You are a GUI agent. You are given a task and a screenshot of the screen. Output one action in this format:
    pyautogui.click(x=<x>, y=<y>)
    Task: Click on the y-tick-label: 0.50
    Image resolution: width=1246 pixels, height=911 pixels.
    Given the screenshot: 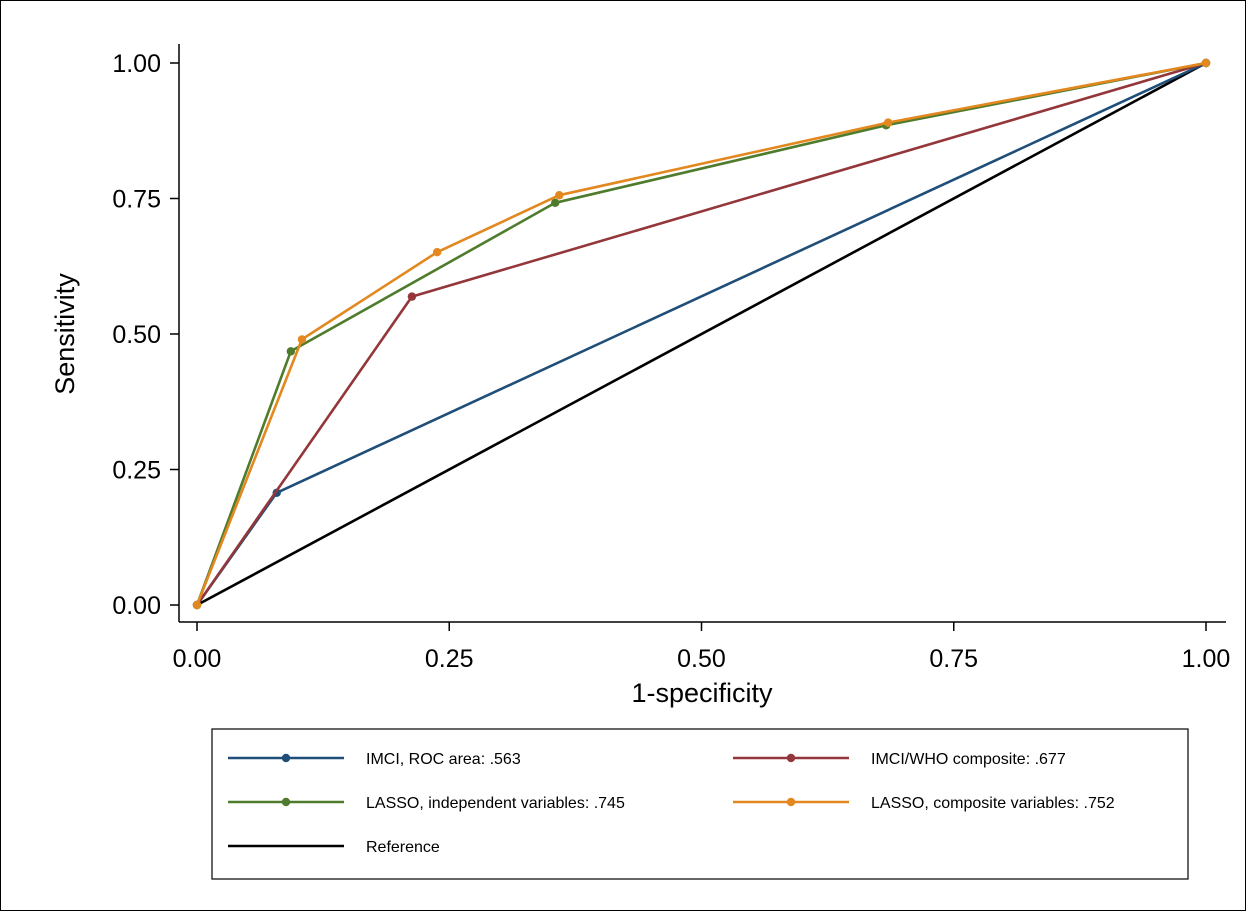 What is the action you would take?
    pyautogui.click(x=136, y=335)
    